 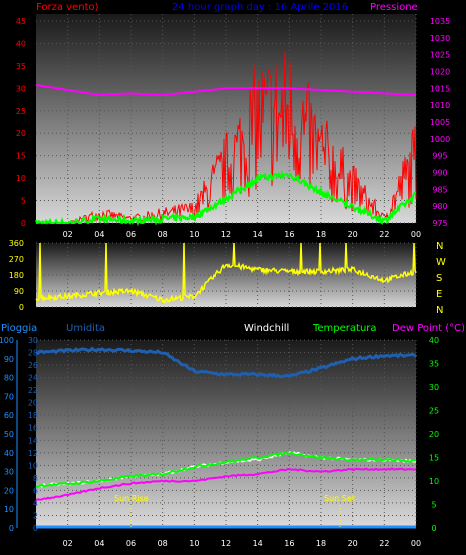 What do you see at coordinates (33, 365) in the screenshot?
I see `humidity-tick-label: 26` at bounding box center [33, 365].